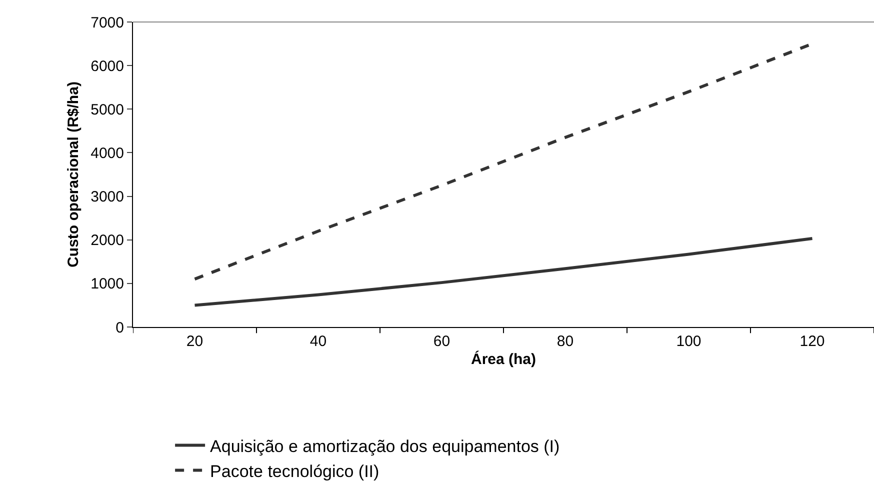 The width and height of the screenshot is (874, 489). I want to click on line-series, so click(503, 272).